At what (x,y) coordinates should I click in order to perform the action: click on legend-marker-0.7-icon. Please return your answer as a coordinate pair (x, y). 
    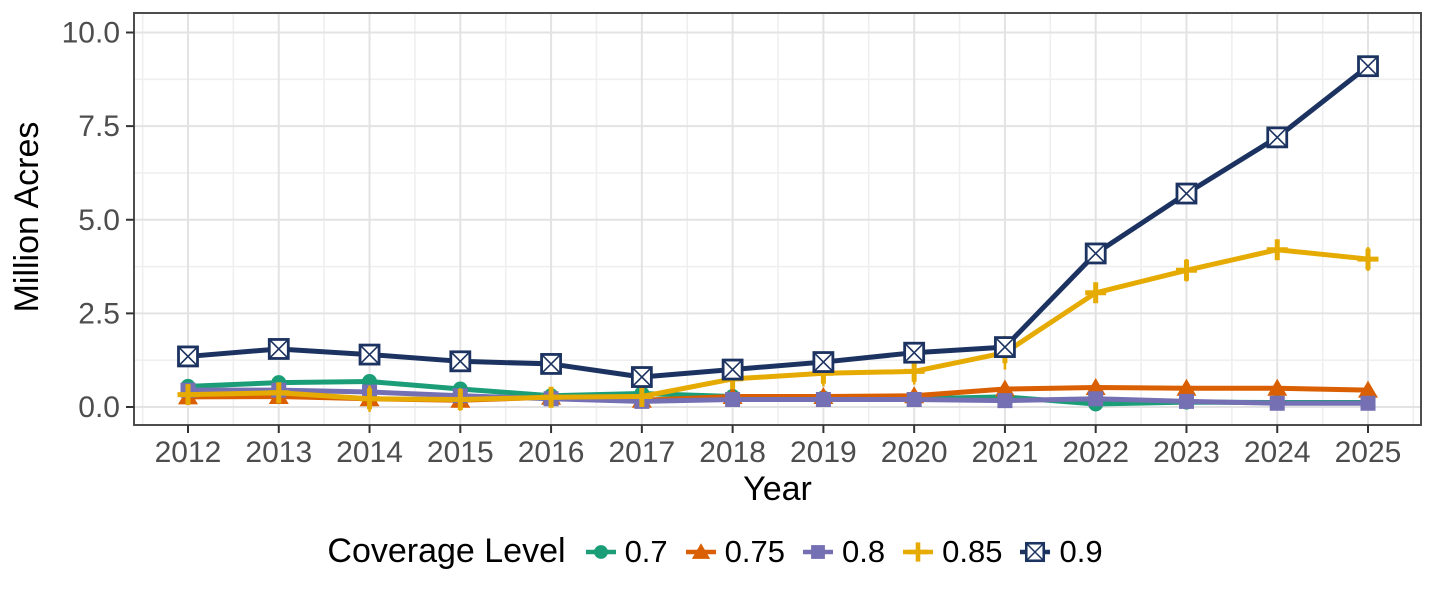
    Looking at the image, I should click on (600, 551).